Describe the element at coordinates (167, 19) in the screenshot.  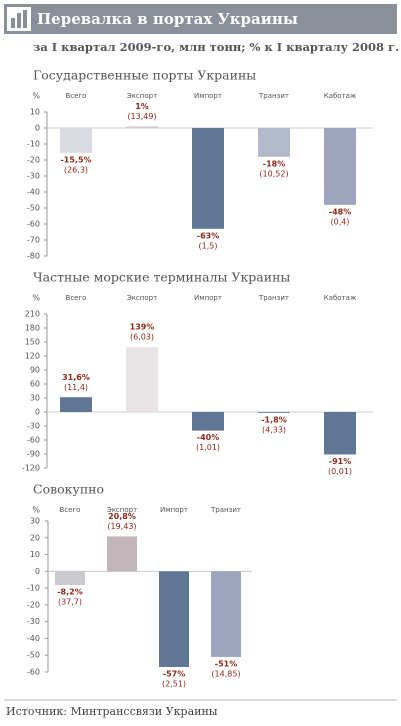
I see `title: Перевалка в портах Украины` at that location.